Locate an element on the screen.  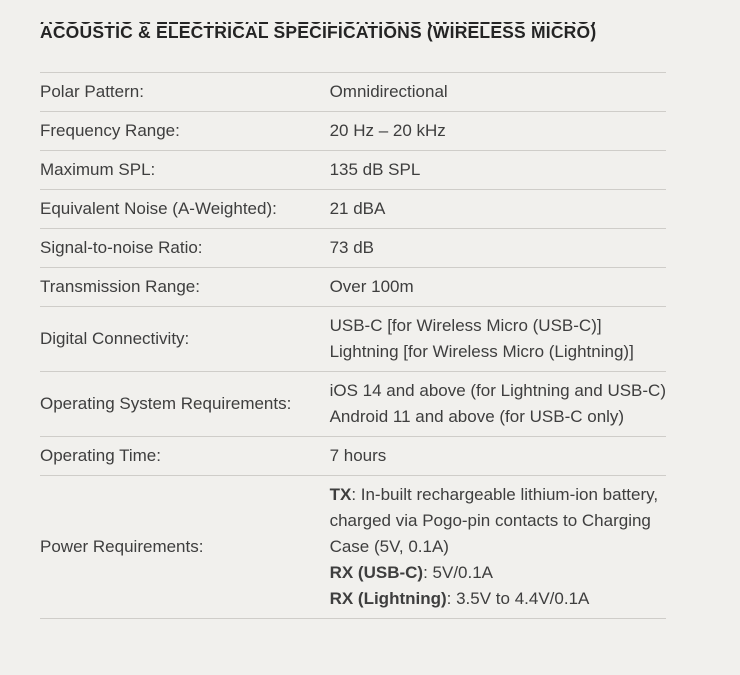
spec-label-cell: Maximum SPL: is located at coordinates (98, 169).